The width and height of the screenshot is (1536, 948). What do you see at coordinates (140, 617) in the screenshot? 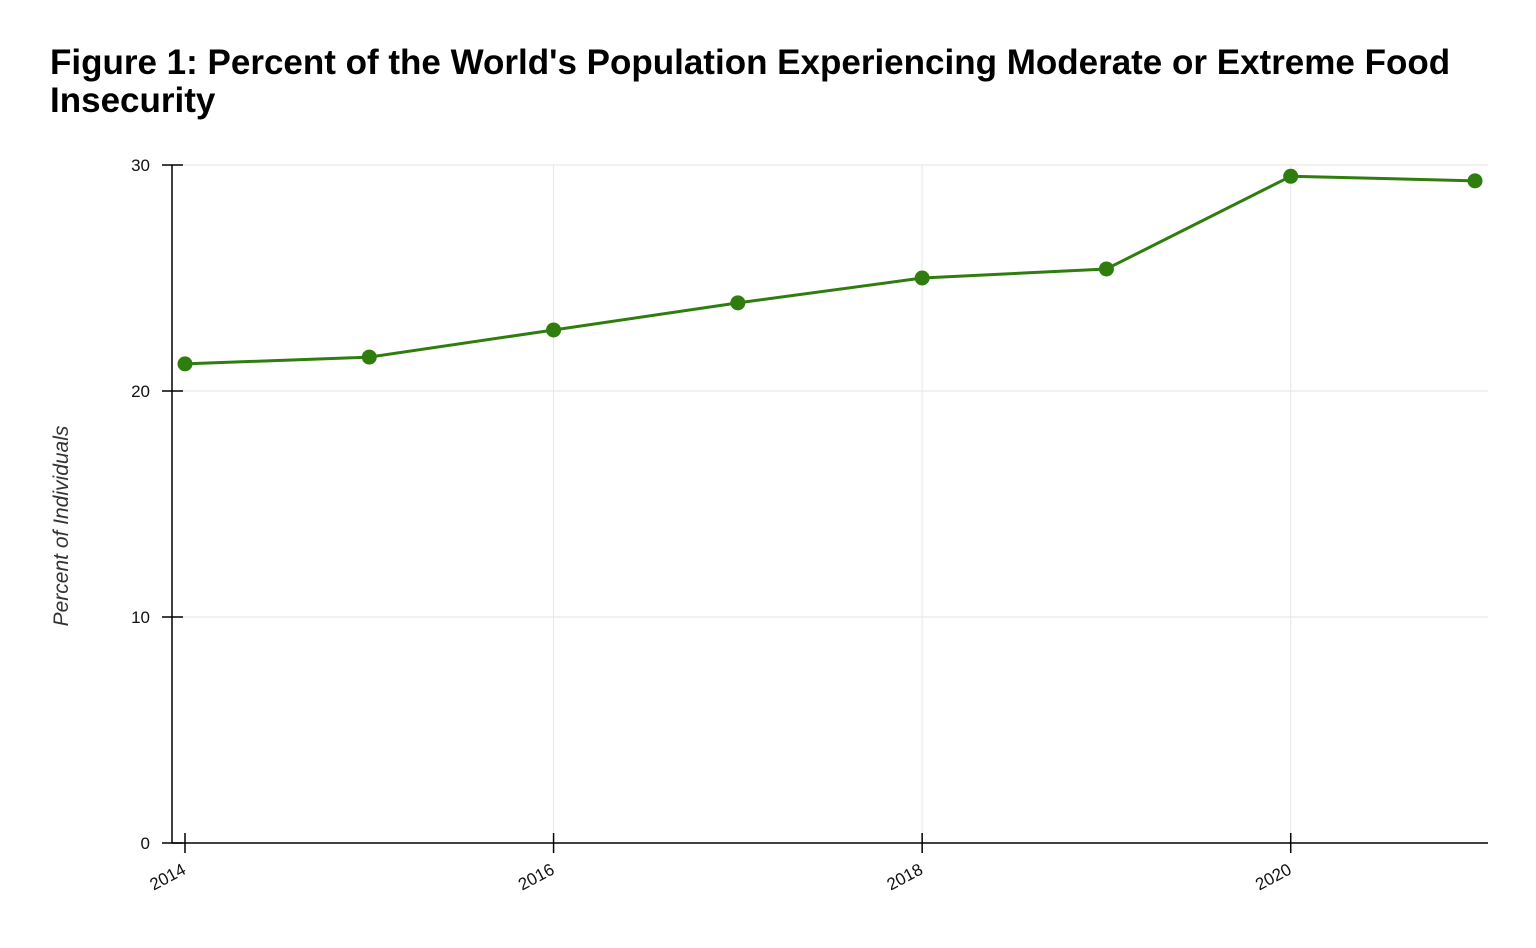
I see `y-tick-label: 10` at bounding box center [140, 617].